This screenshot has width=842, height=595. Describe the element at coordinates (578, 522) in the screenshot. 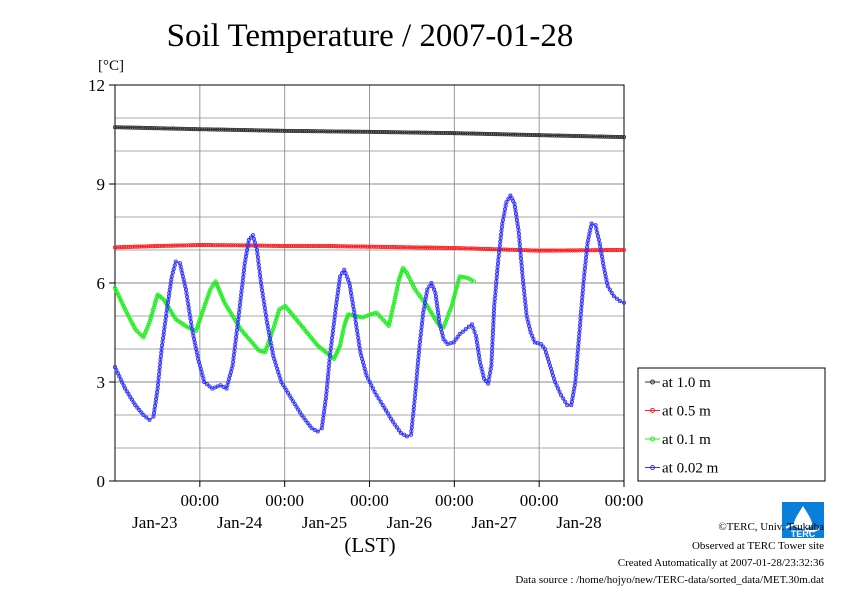

I see `x-tick-date-label: Jan-28` at that location.